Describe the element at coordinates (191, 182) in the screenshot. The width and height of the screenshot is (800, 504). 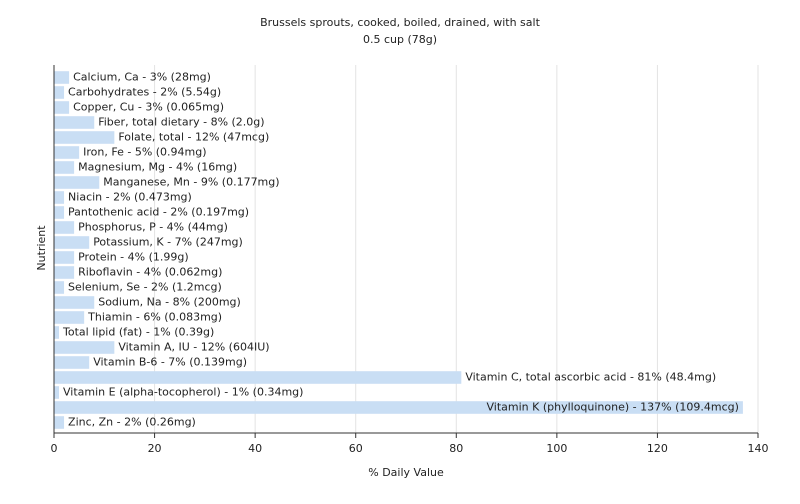
I see `bar-label: Manganese, Mn - 9% (0.177mg)` at that location.